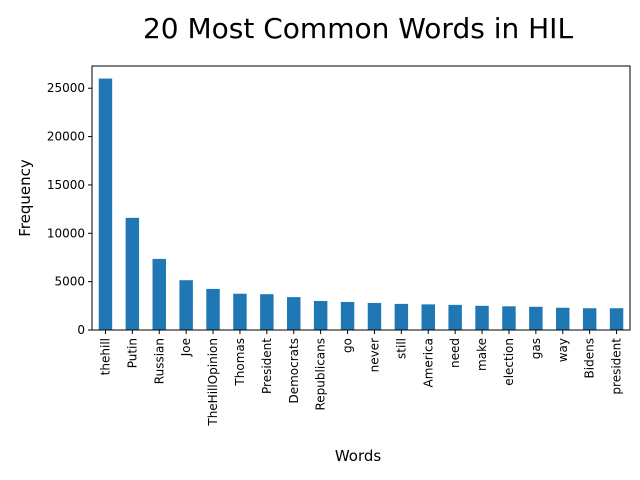 This screenshot has width=640, height=480. What do you see at coordinates (105, 356) in the screenshot?
I see `x-tick-label: thehill` at bounding box center [105, 356].